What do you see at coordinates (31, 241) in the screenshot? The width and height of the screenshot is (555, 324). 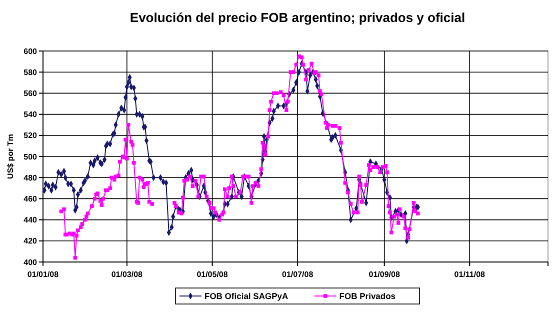 I see `y-tick-label: 420` at bounding box center [31, 241].